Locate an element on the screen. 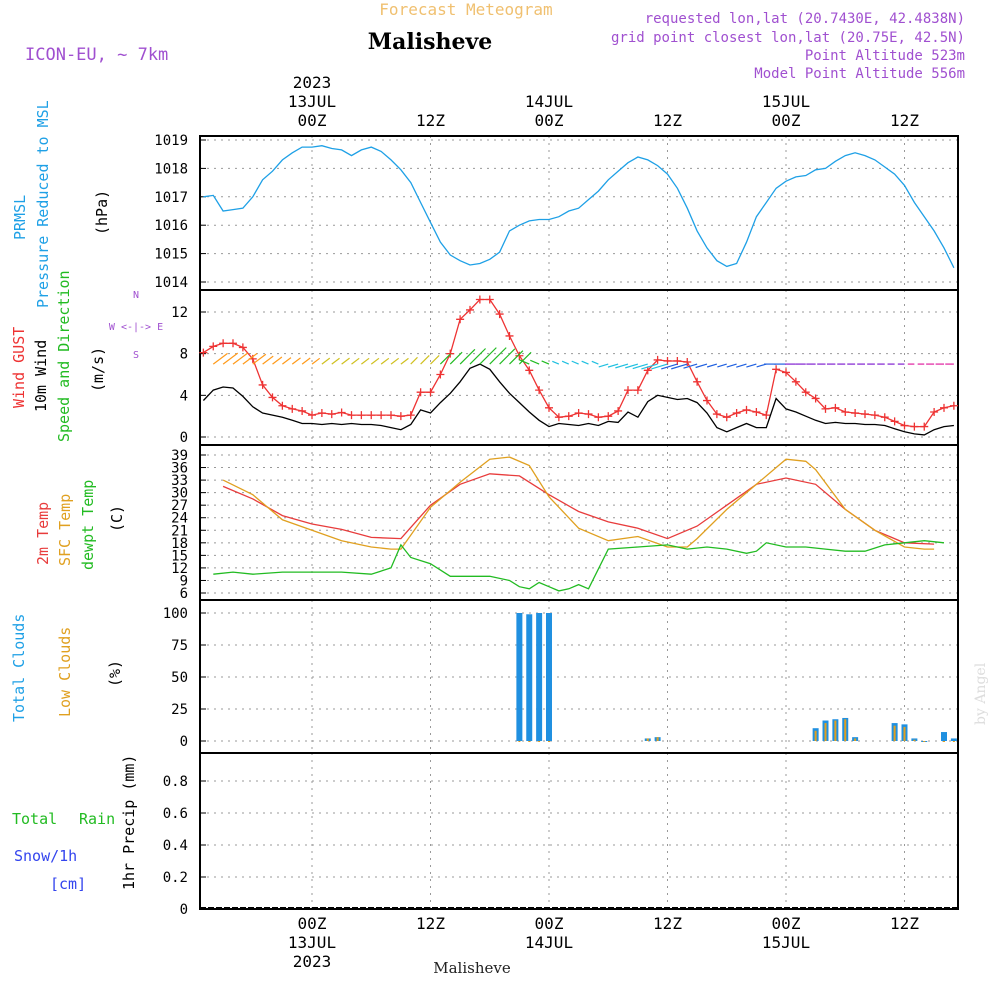 The width and height of the screenshot is (1000, 1000). clouds-ytick-label: 0 is located at coordinates (184, 742).